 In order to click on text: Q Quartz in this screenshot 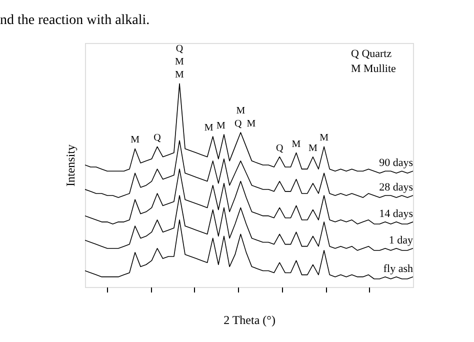, I will do `click(371, 54)`.